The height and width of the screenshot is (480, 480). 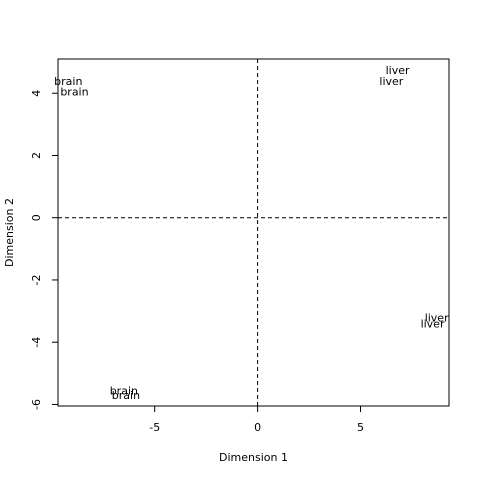 I want to click on y-tick-label: -6, so click(x=36, y=404).